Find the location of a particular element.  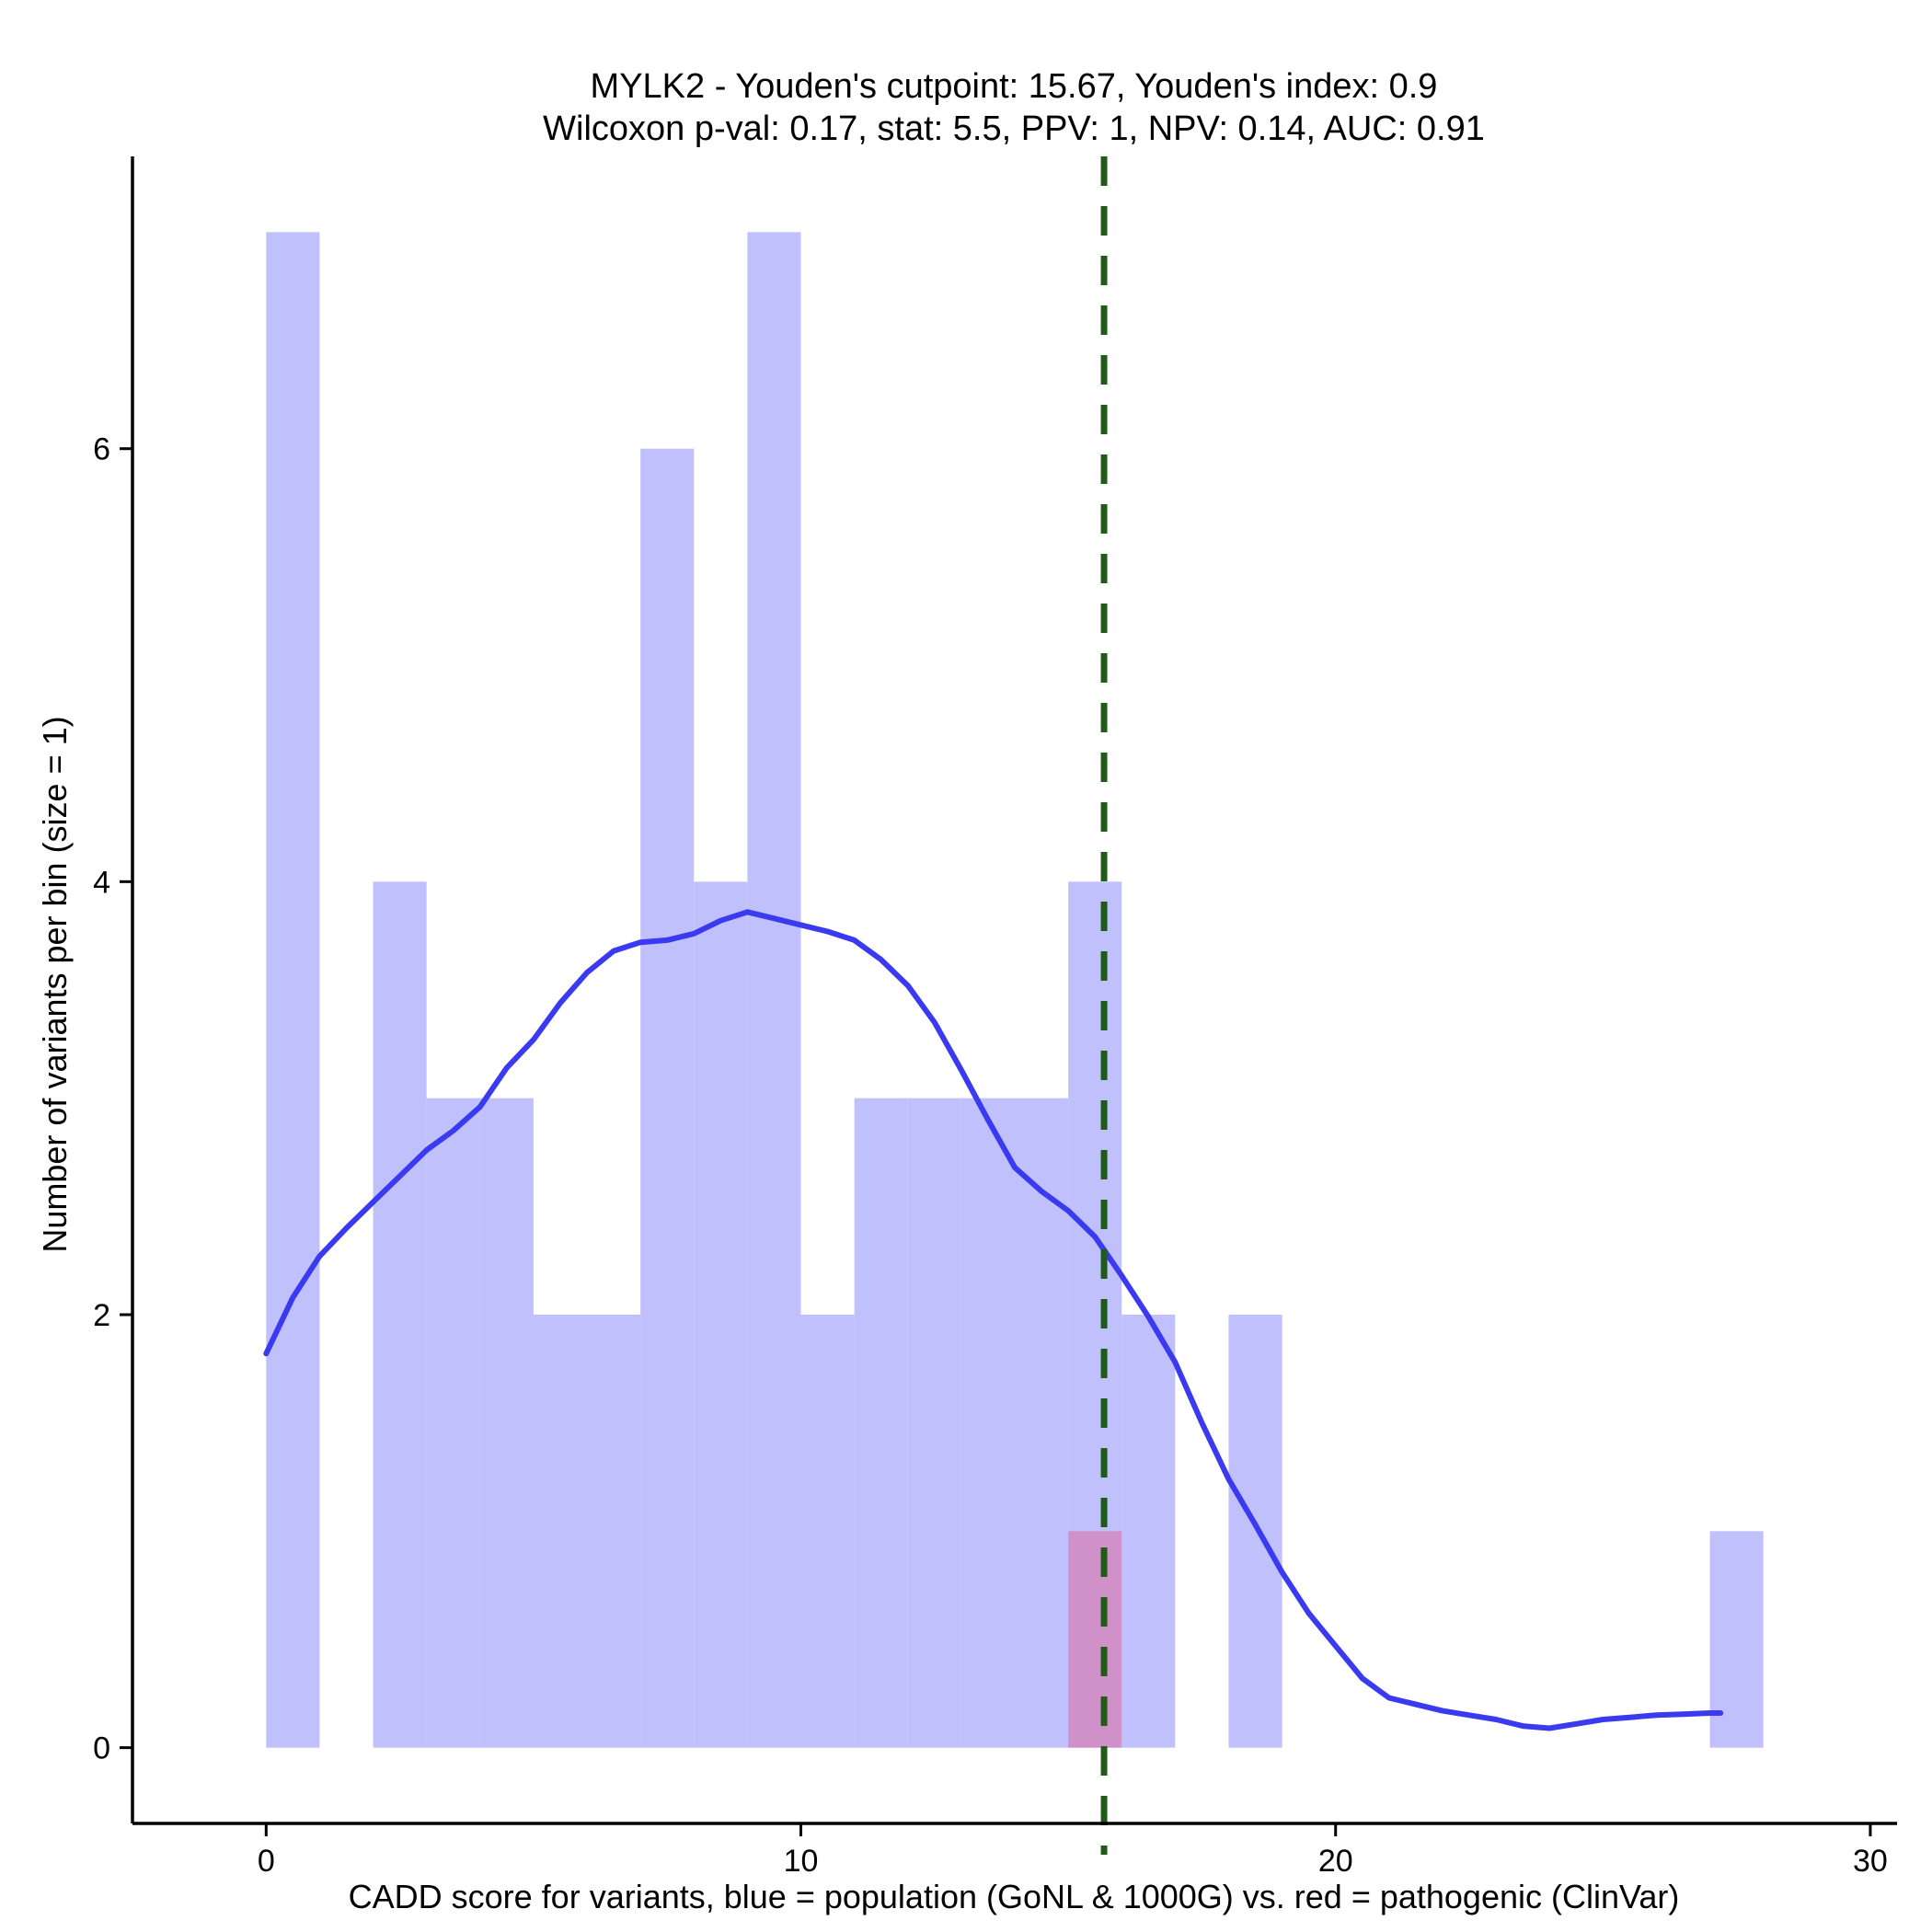

x-tick-label-30: 30 is located at coordinates (1870, 1861).